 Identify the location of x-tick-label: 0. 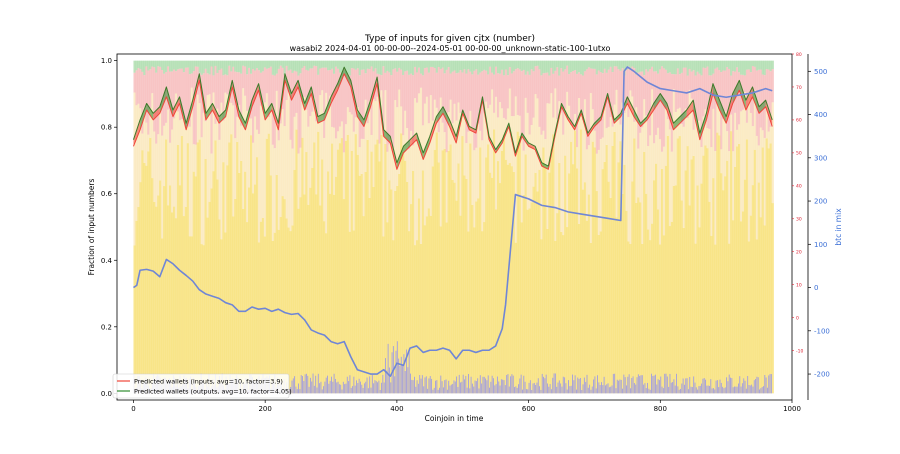
(133, 409).